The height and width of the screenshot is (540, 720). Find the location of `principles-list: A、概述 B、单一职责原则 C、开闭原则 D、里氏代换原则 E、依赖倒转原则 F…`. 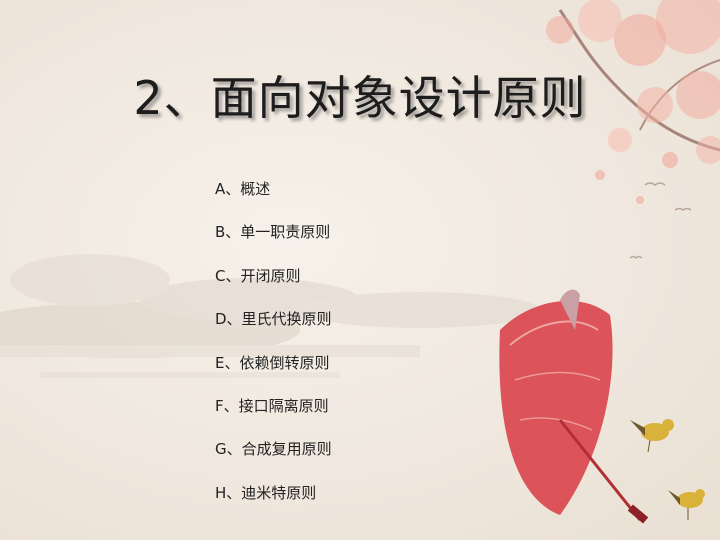

principles-list: A、概述 B、单一职责原则 C、开闭原则 D、里氏代换原则 E、依赖倒转原则 F… is located at coordinates (273, 351).